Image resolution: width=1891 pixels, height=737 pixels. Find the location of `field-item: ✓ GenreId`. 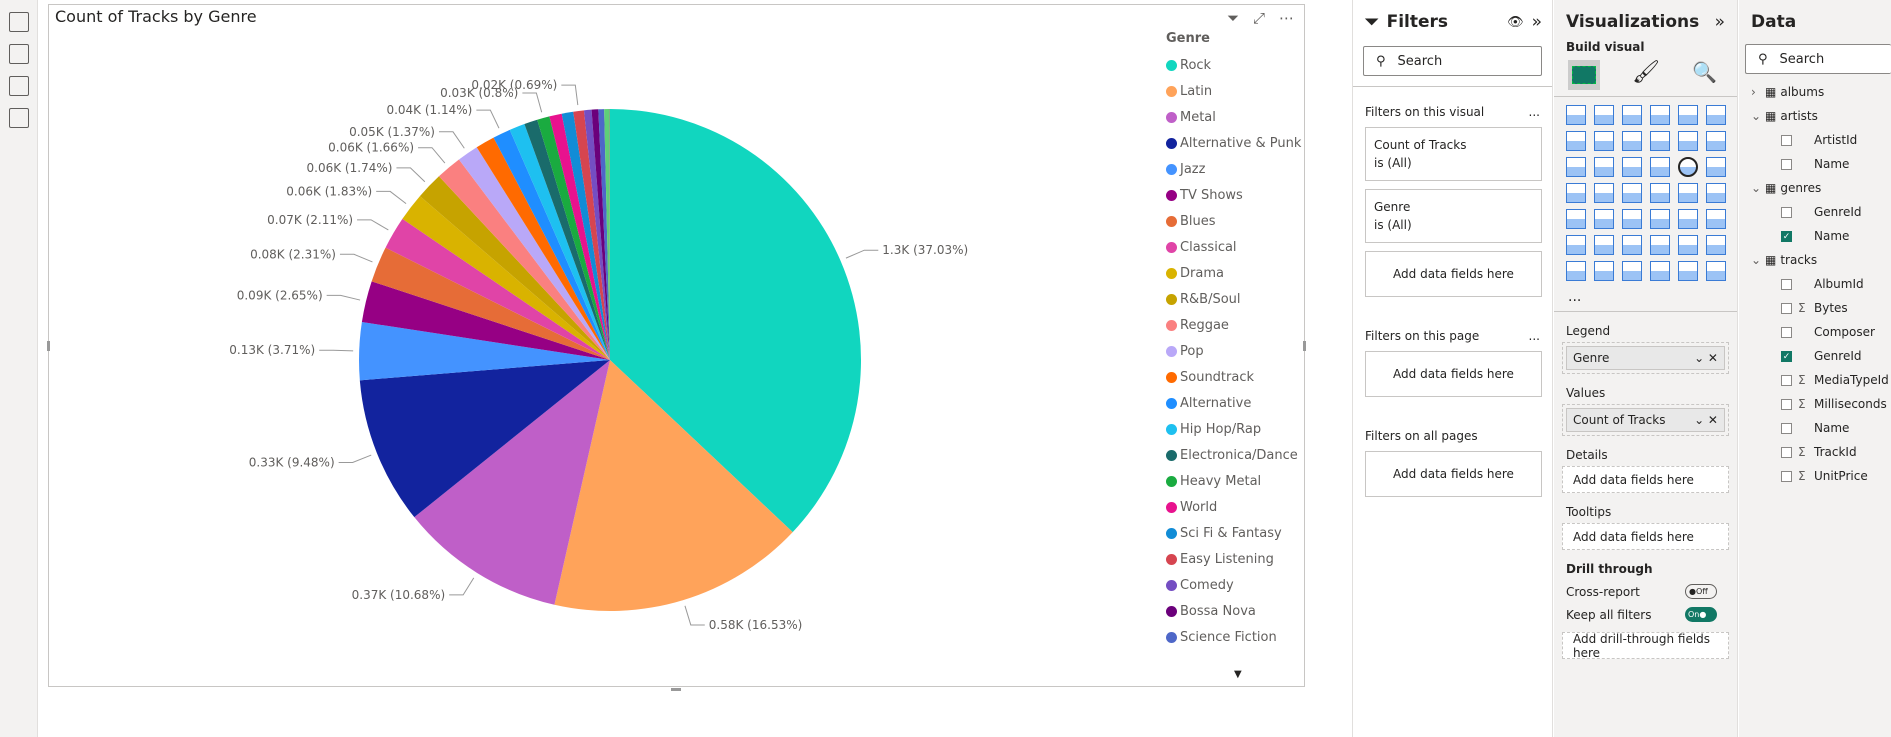

field-item: ✓ GenreId is located at coordinates (1821, 356).